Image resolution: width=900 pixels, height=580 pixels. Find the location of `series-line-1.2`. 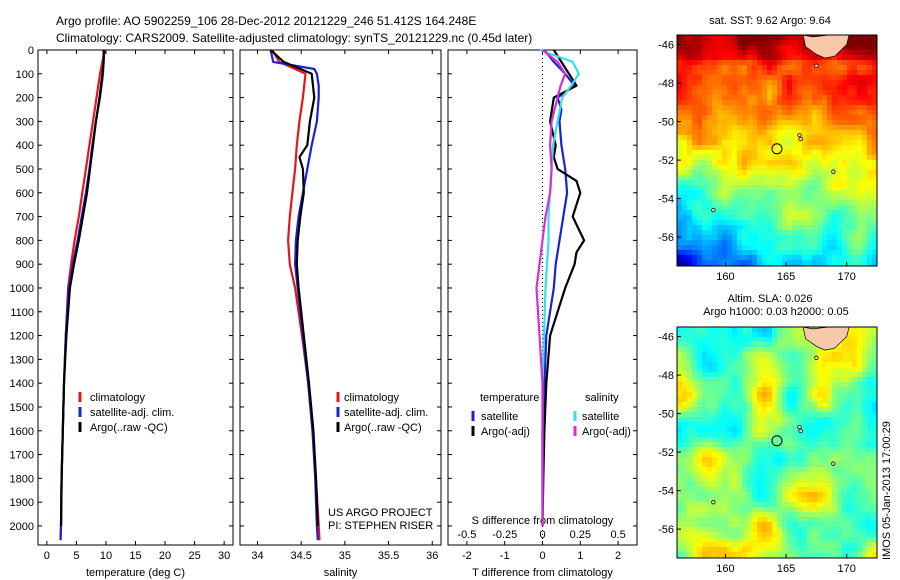

series-line-1.2 is located at coordinates (294, 288).